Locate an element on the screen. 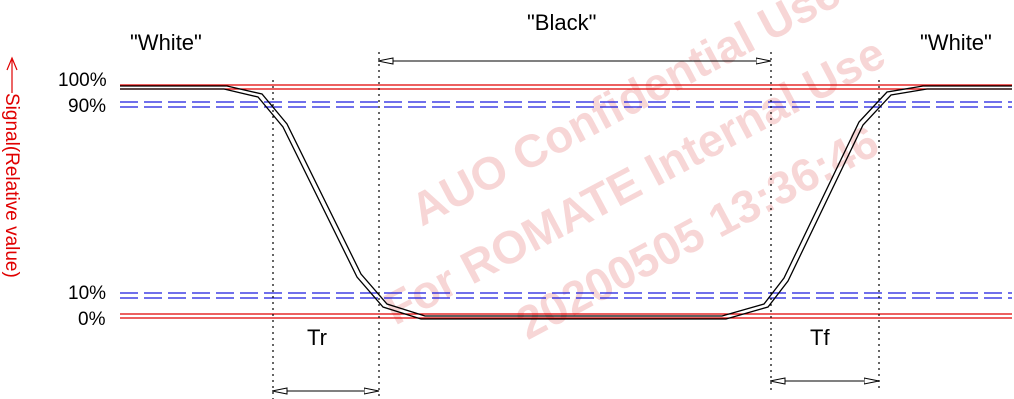 This screenshot has height=399, width=1014. y-axis-arrowhead is located at coordinates (12, 63).